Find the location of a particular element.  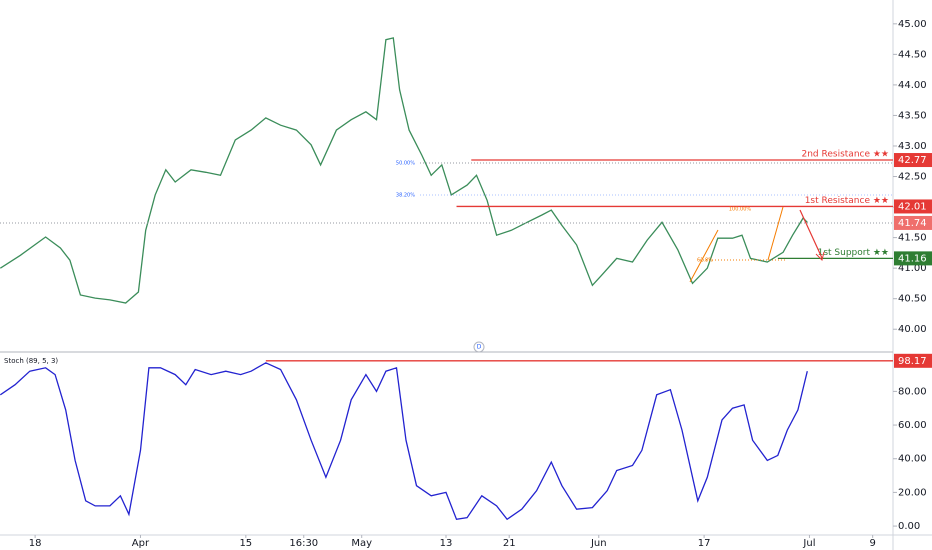

y-tick-label: 42.50 is located at coordinates (912, 177).